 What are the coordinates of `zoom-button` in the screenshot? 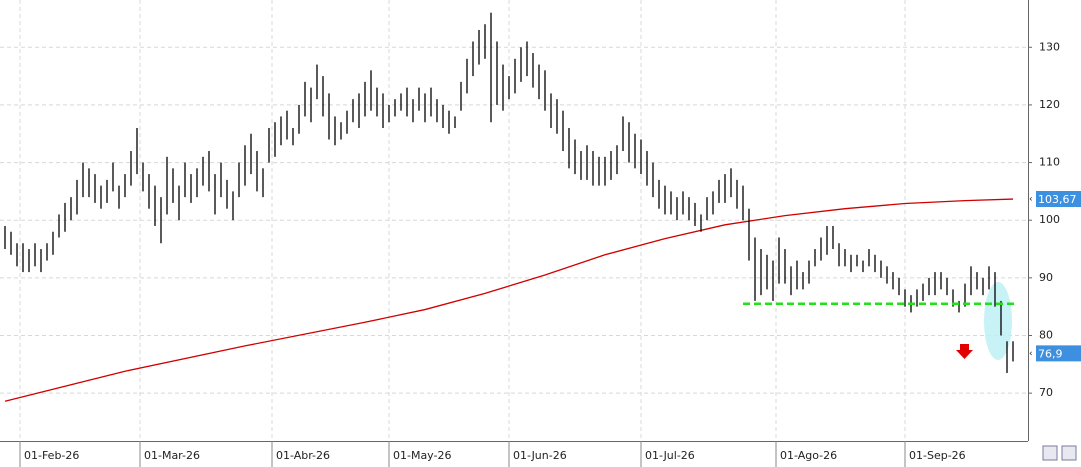 It's located at (1050, 453).